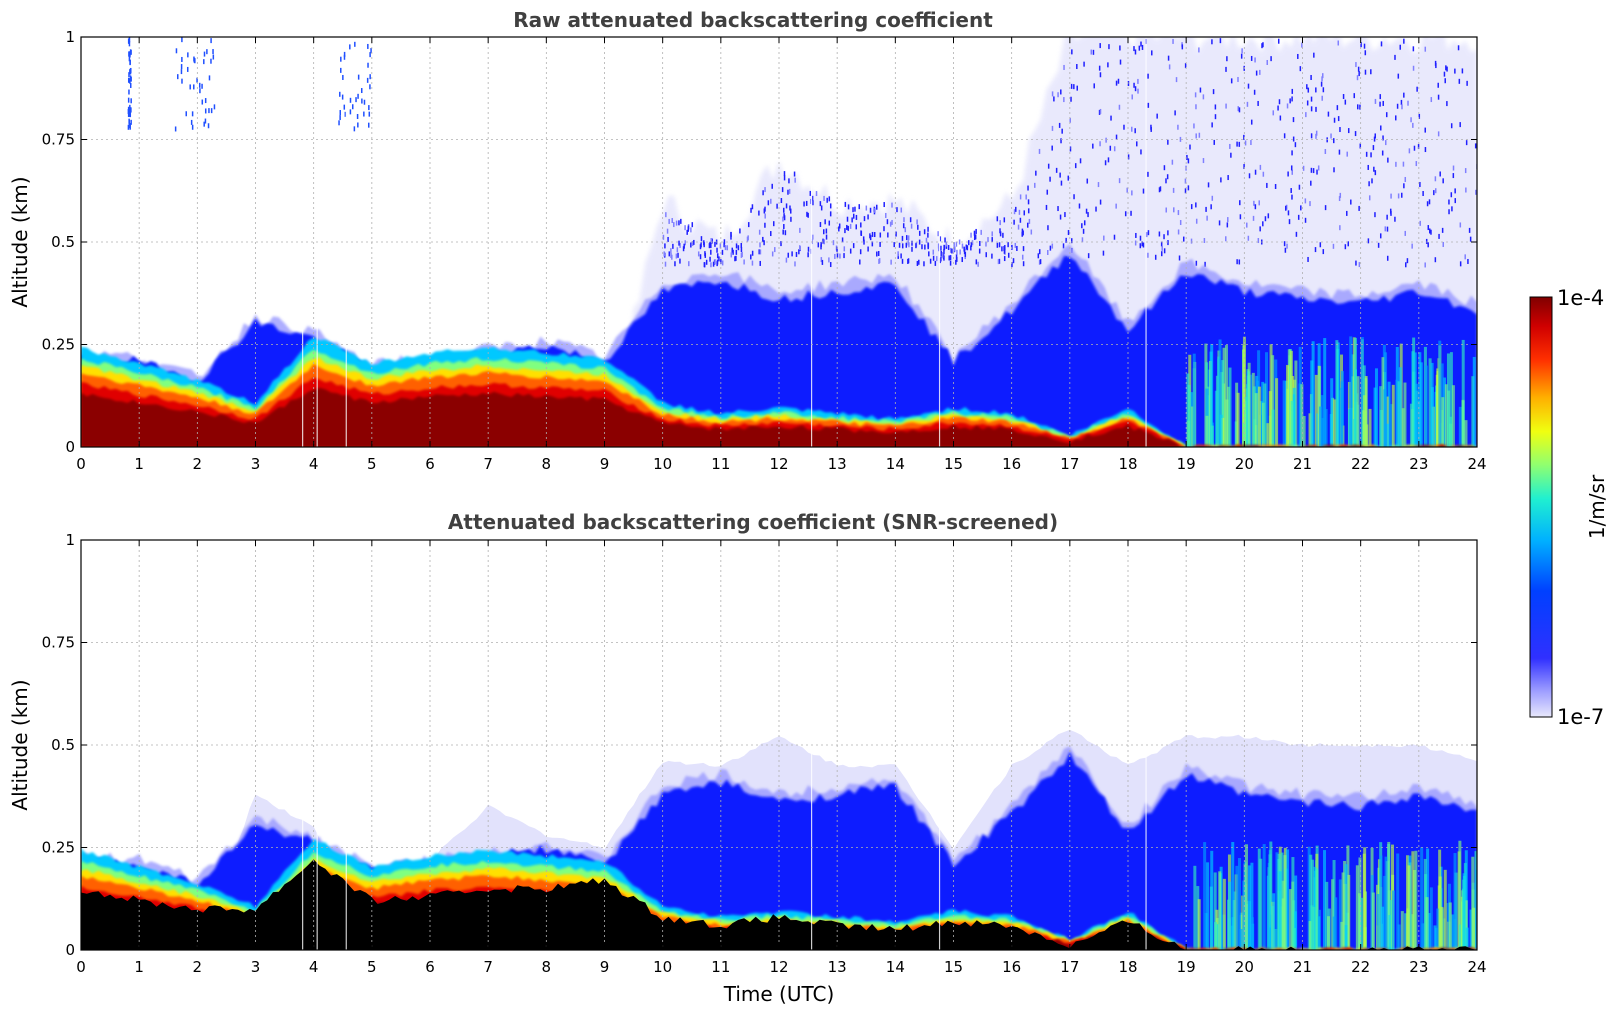 Image resolution: width=1621 pixels, height=1020 pixels. Describe the element at coordinates (314, 967) in the screenshot. I see `x-tick-label: 4` at that location.